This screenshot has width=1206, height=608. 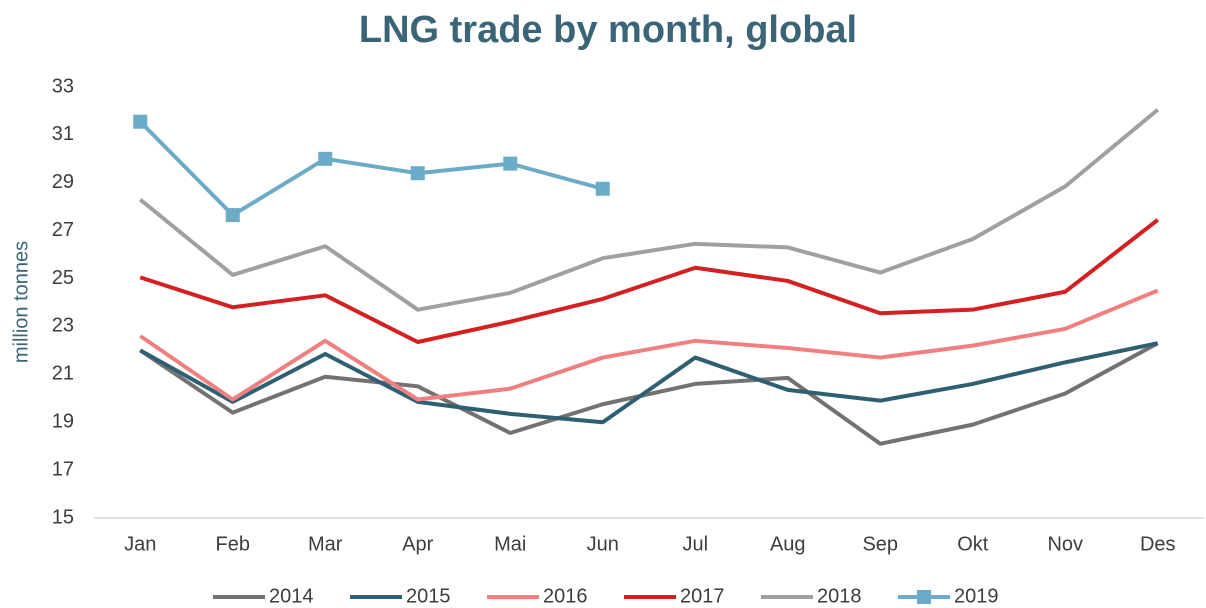 What do you see at coordinates (976, 596) in the screenshot?
I see `legend-label: 2019` at bounding box center [976, 596].